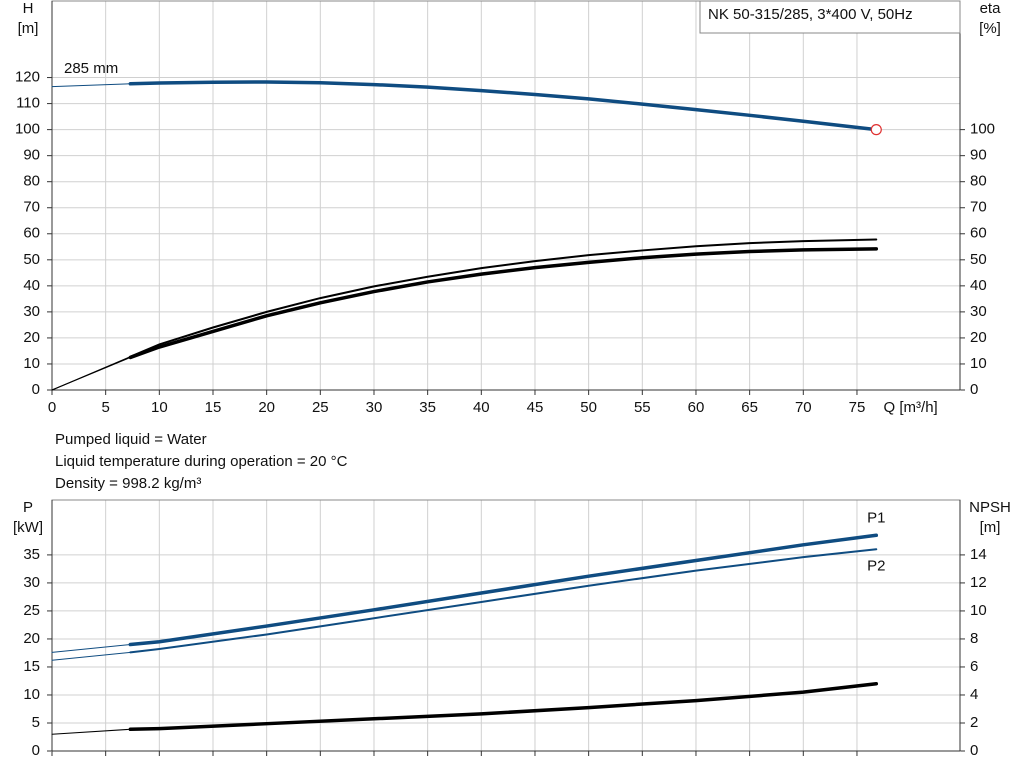  What do you see at coordinates (978, 181) in the screenshot?
I see `y2-tick-label: 80` at bounding box center [978, 181].